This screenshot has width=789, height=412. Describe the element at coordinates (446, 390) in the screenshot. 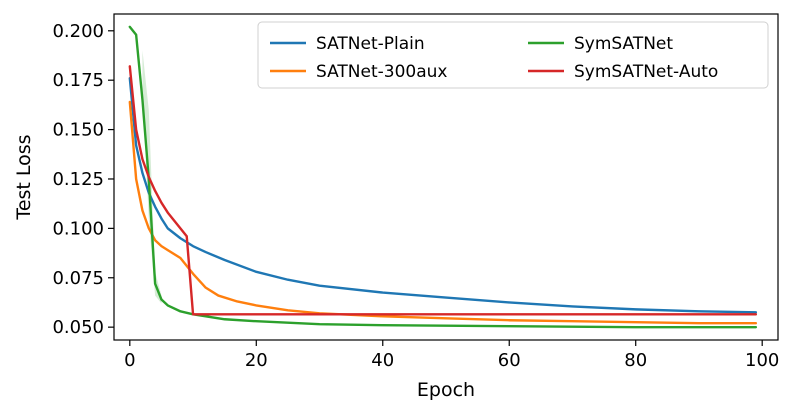

I see `x-axis-label: Epoch` at that location.